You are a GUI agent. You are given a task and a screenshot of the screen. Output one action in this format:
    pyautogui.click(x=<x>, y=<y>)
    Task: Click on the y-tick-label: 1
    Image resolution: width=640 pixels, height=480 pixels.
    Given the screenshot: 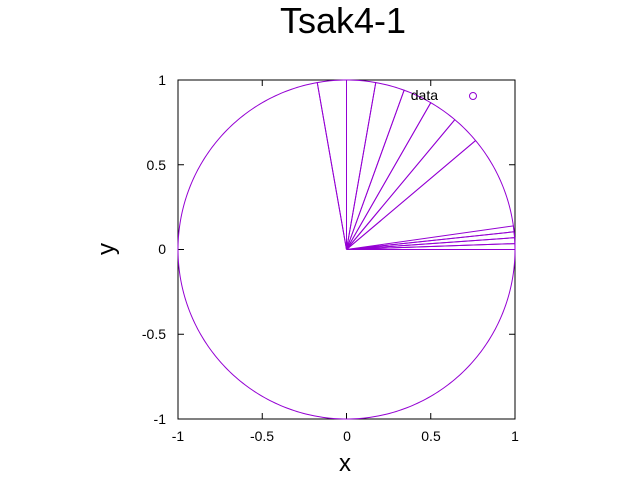 What is the action you would take?
    pyautogui.click(x=162, y=80)
    